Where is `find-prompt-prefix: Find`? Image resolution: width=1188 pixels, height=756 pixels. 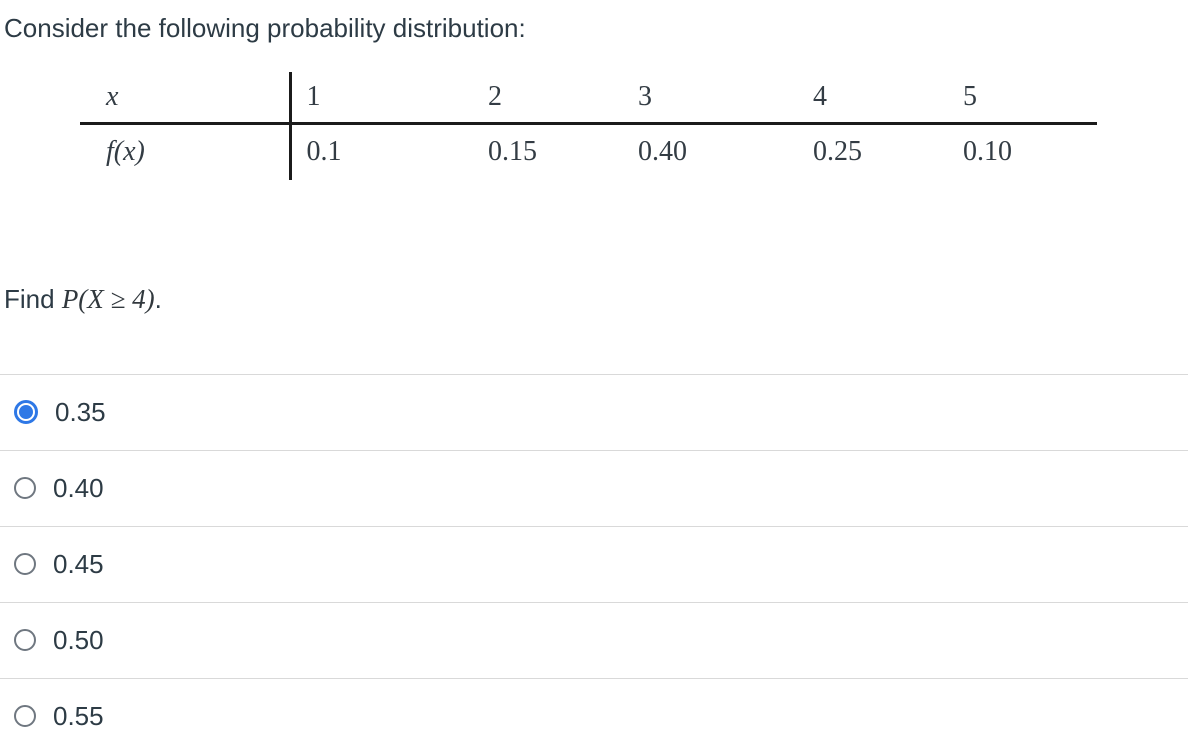
find-prompt-prefix: Find is located at coordinates (33, 298).